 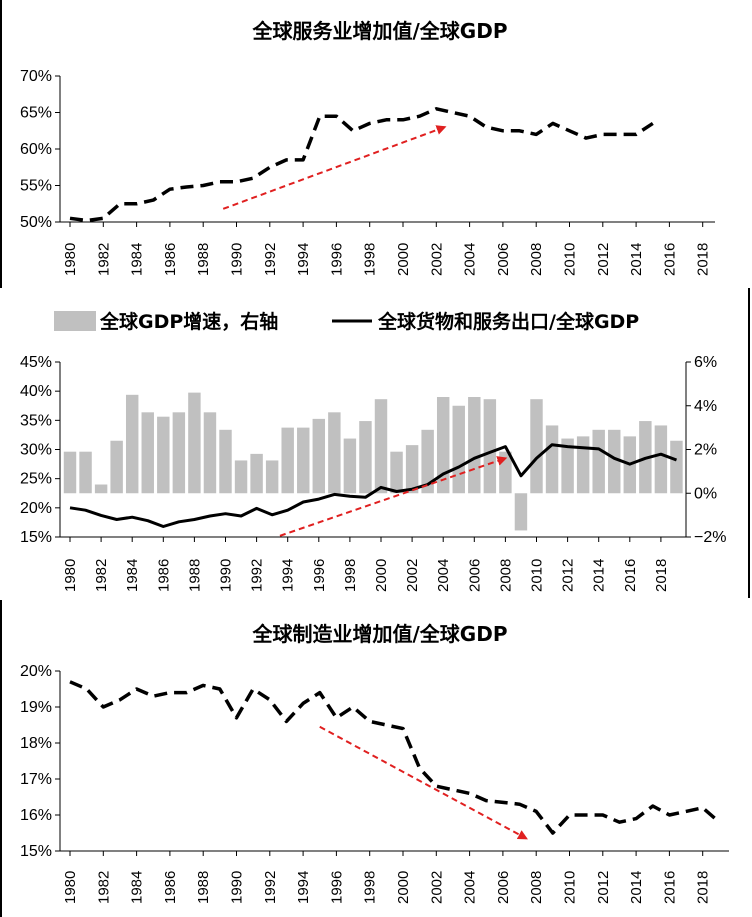 What do you see at coordinates (75, 321) in the screenshot?
I see `legend-bar-swatch` at bounding box center [75, 321].